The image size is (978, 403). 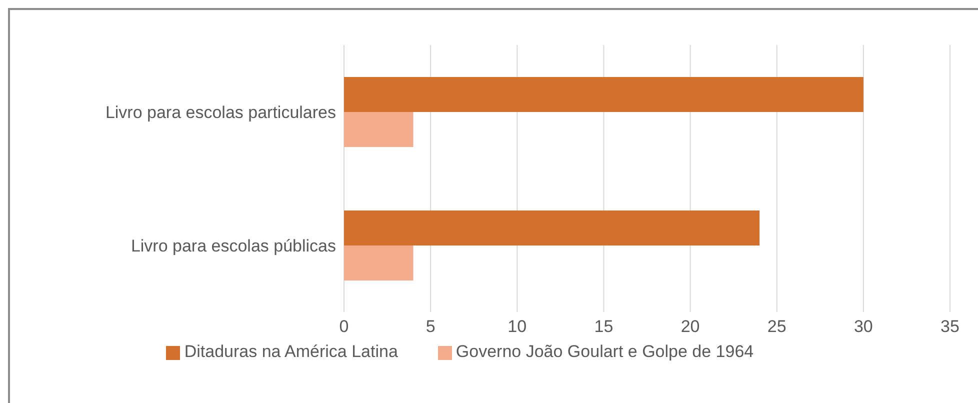 I want to click on x-tick-label: 20, so click(x=690, y=326).